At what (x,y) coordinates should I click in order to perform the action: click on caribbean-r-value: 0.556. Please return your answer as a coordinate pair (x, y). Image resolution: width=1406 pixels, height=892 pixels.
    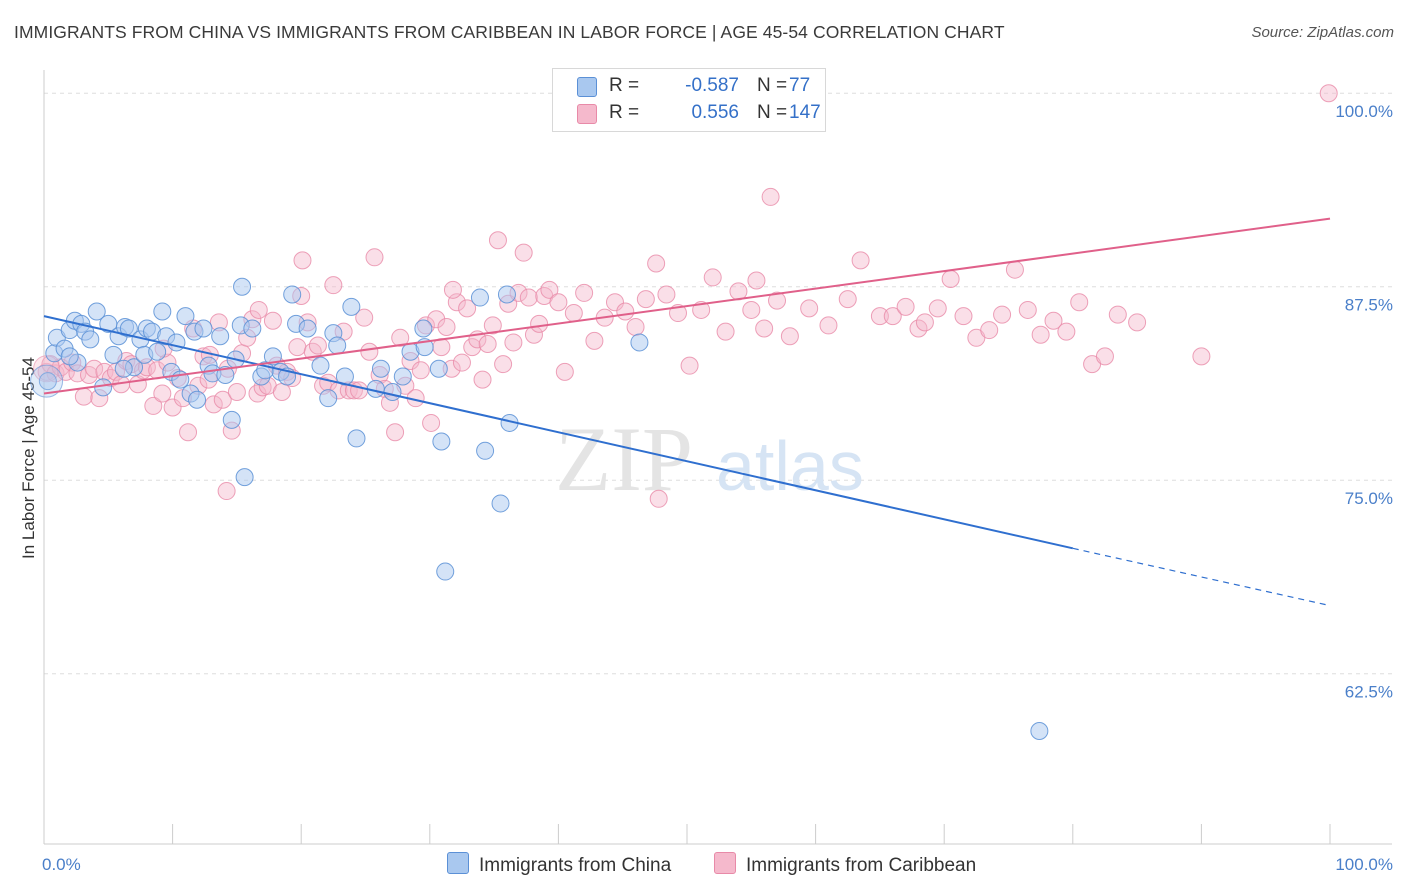
    Looking at the image, I should click on (715, 112).